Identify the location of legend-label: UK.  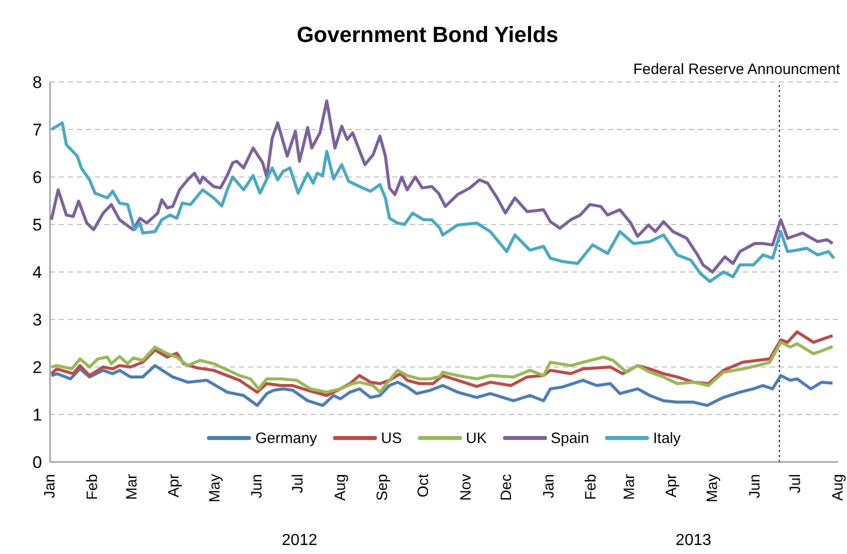
(476, 438).